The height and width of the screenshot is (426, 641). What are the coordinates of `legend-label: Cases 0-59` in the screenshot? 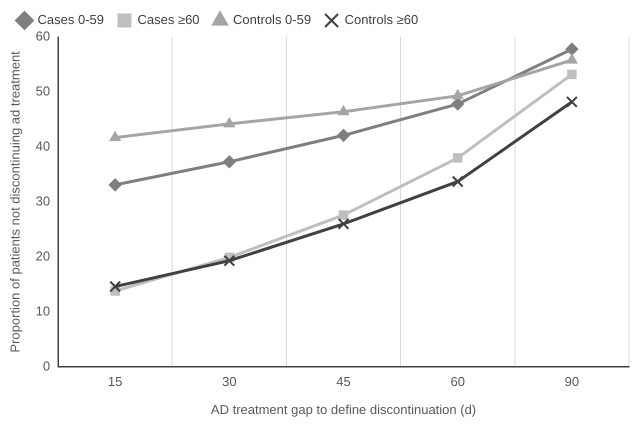 It's located at (71, 20).